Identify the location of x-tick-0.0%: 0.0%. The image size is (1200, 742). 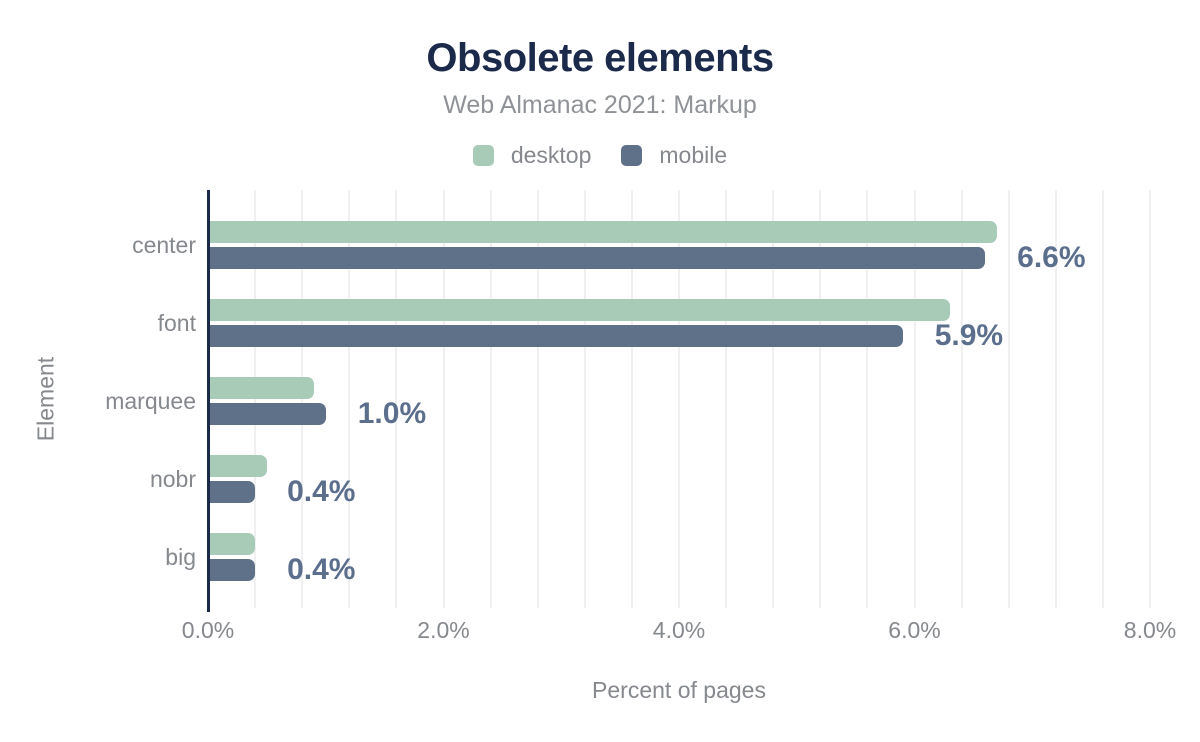
(208, 630).